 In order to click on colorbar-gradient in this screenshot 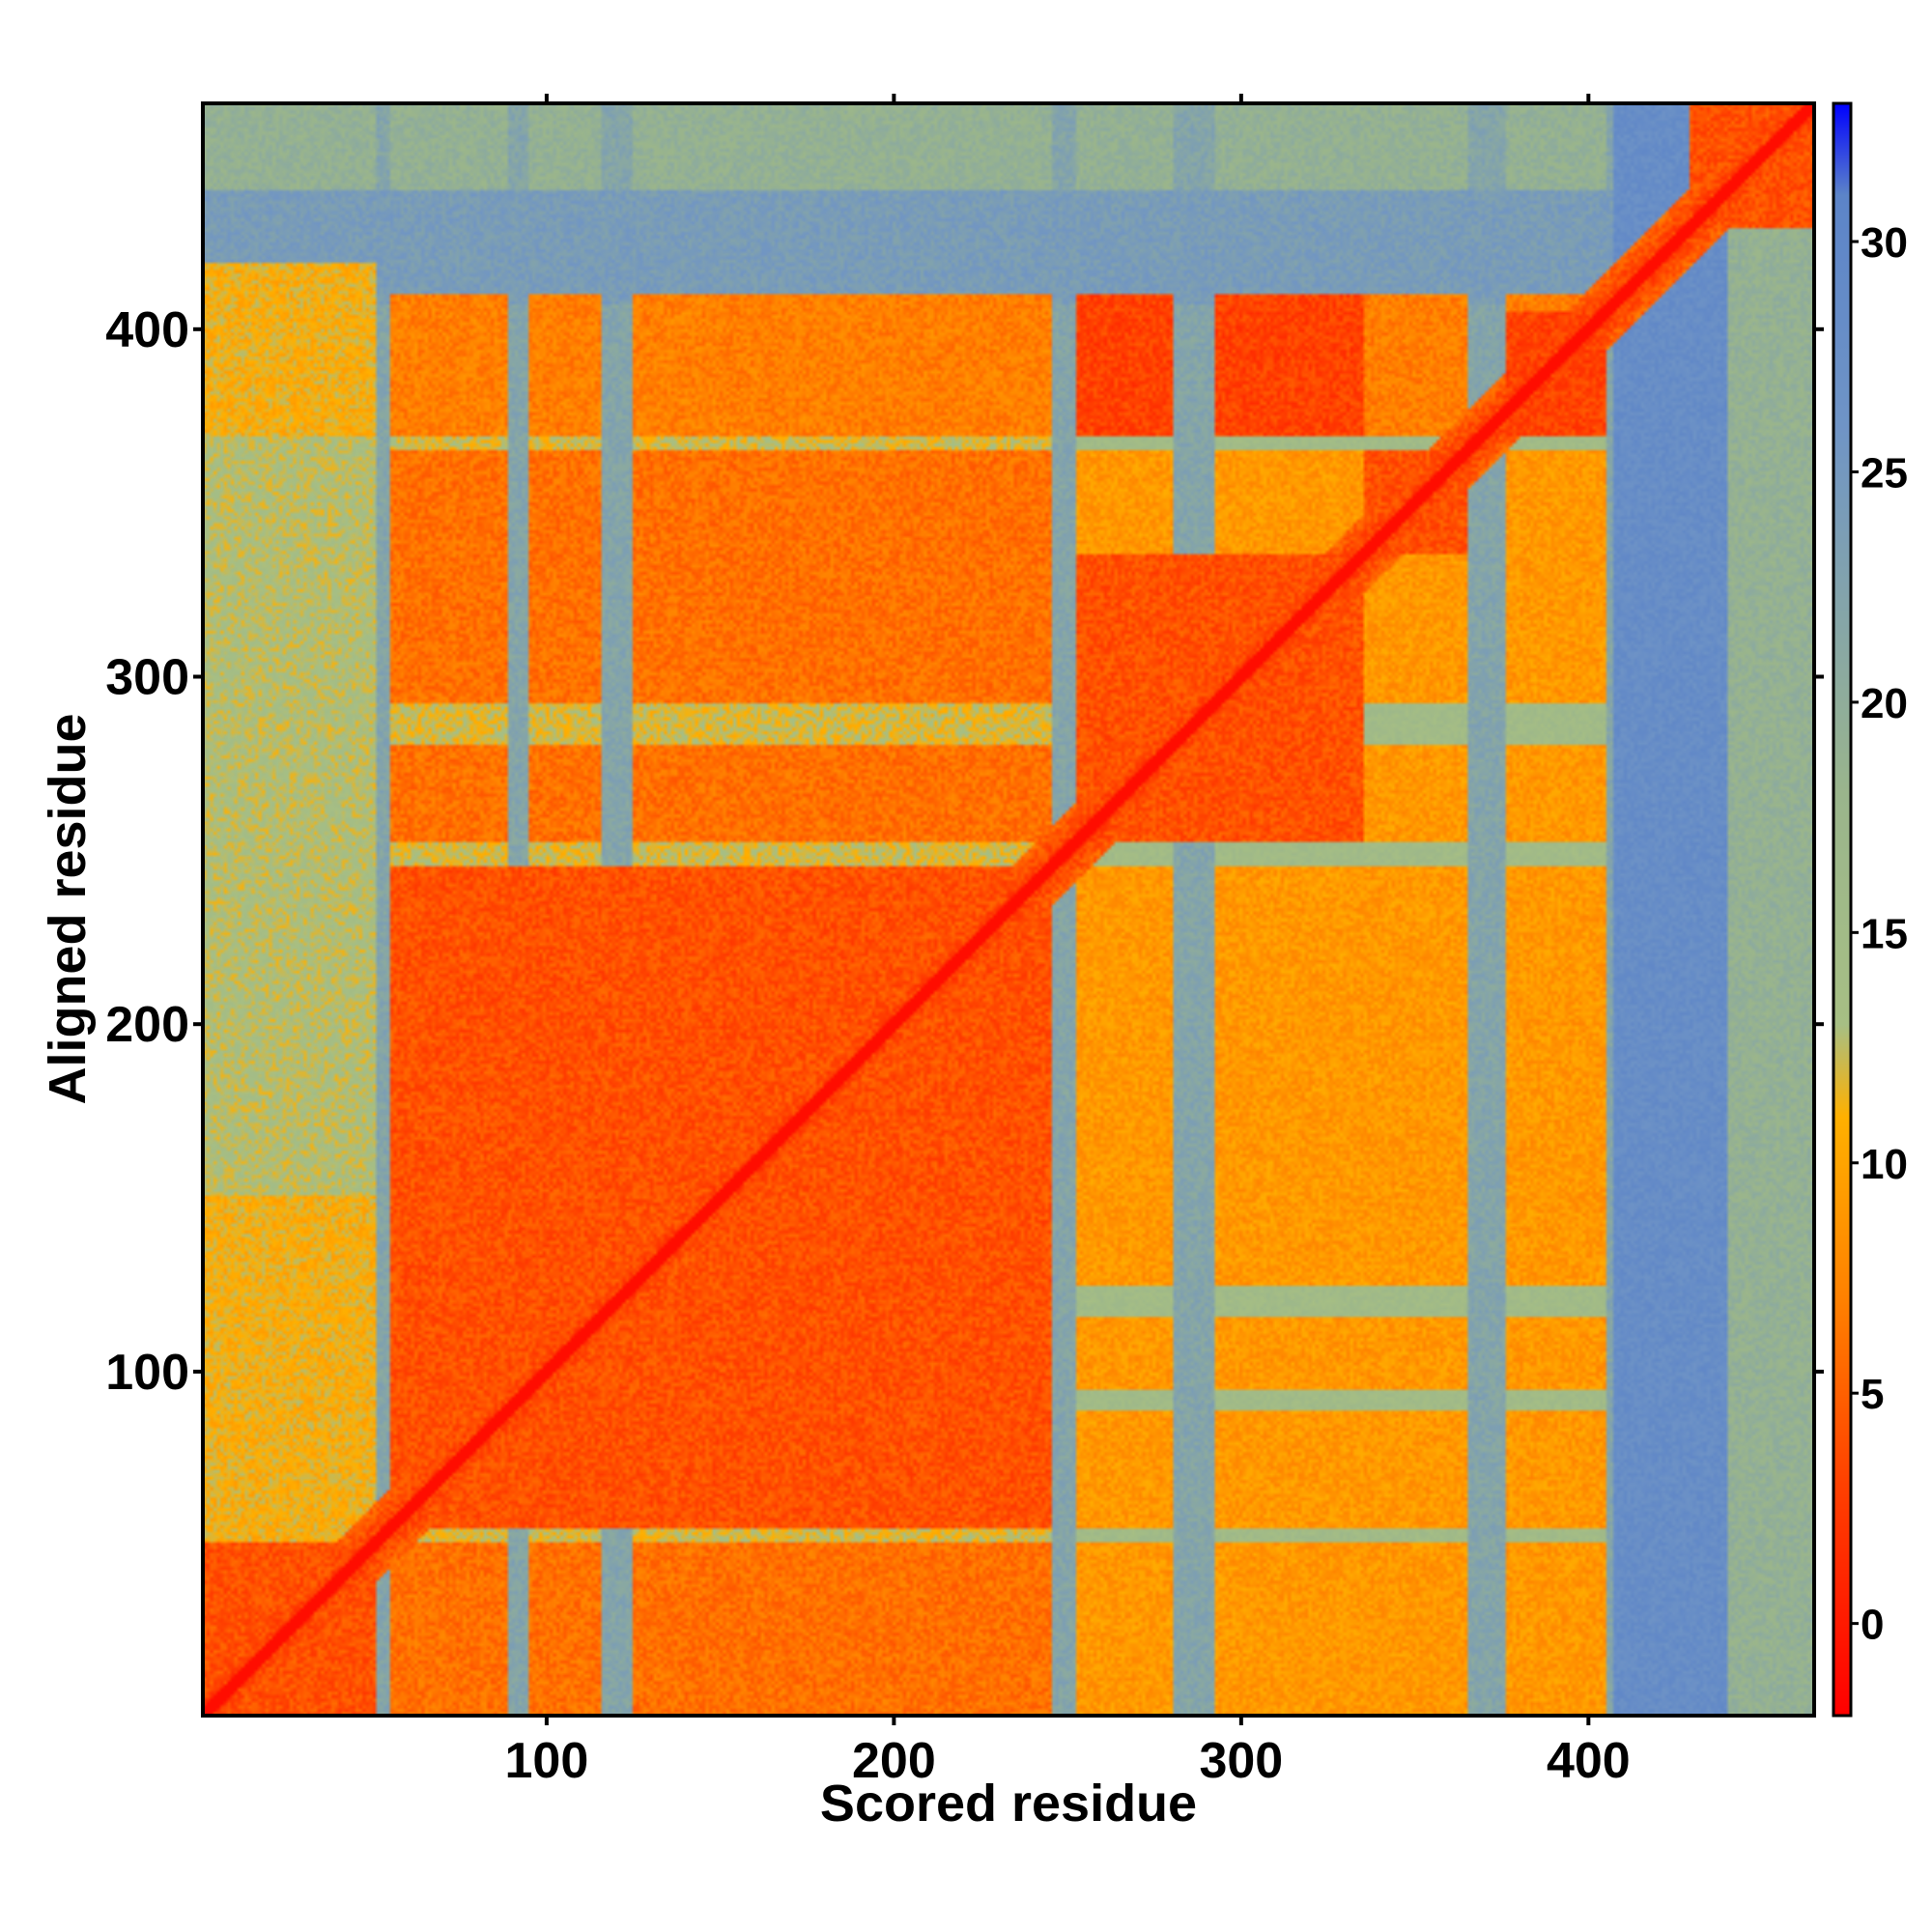, I will do `click(1842, 909)`.